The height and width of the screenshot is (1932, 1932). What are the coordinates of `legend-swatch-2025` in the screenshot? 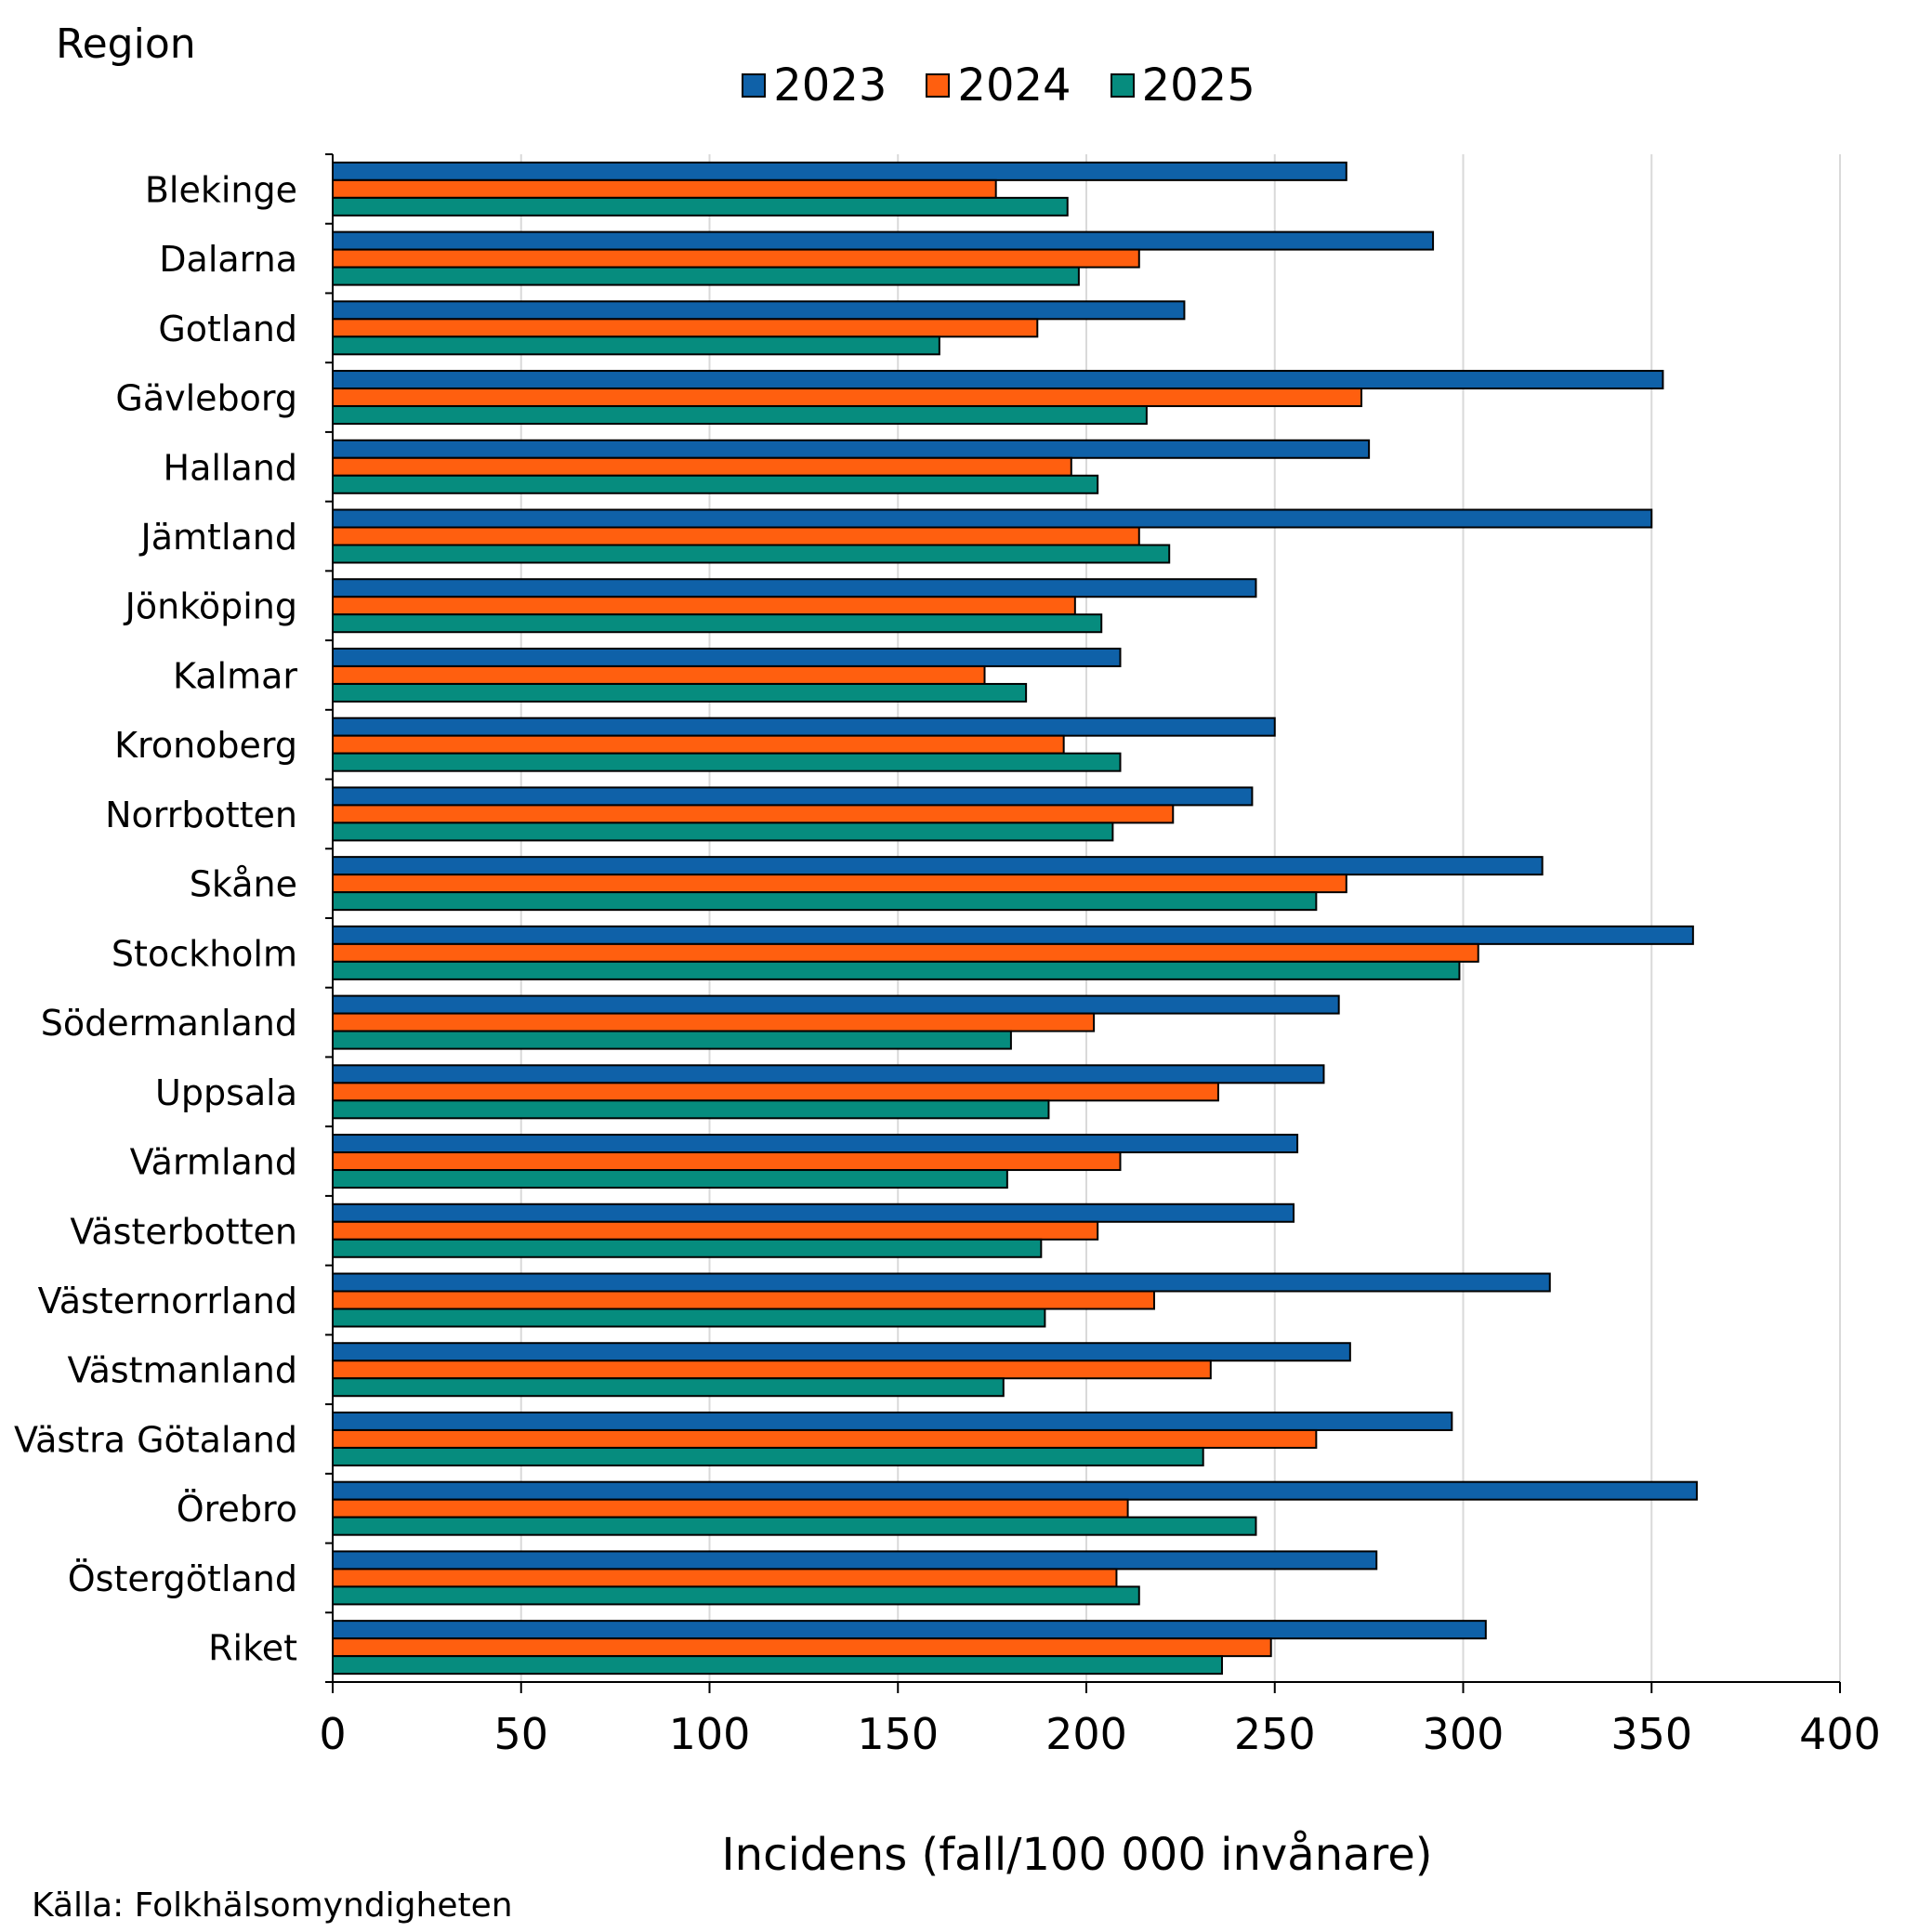 It's located at (1122, 85).